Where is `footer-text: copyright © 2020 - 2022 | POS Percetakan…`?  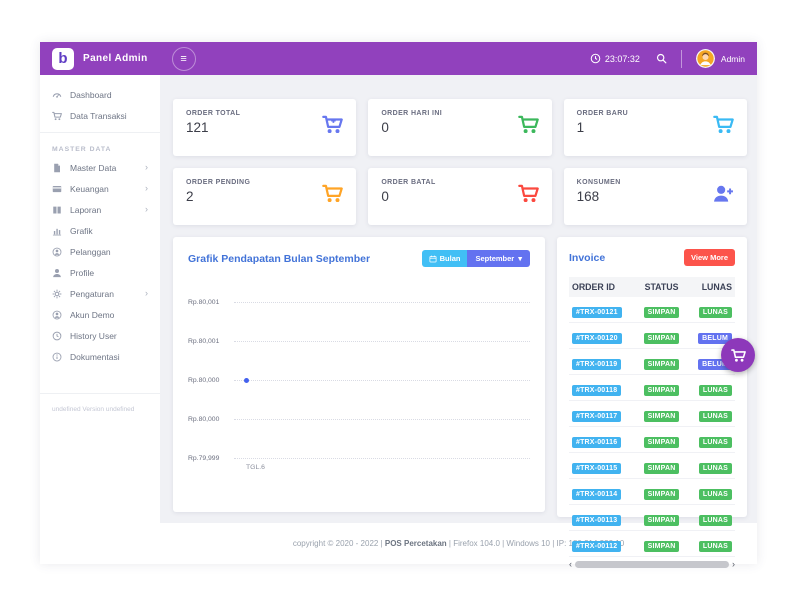
footer-text: copyright © 2020 - 2022 | POS Percetakan… is located at coordinates (458, 543).